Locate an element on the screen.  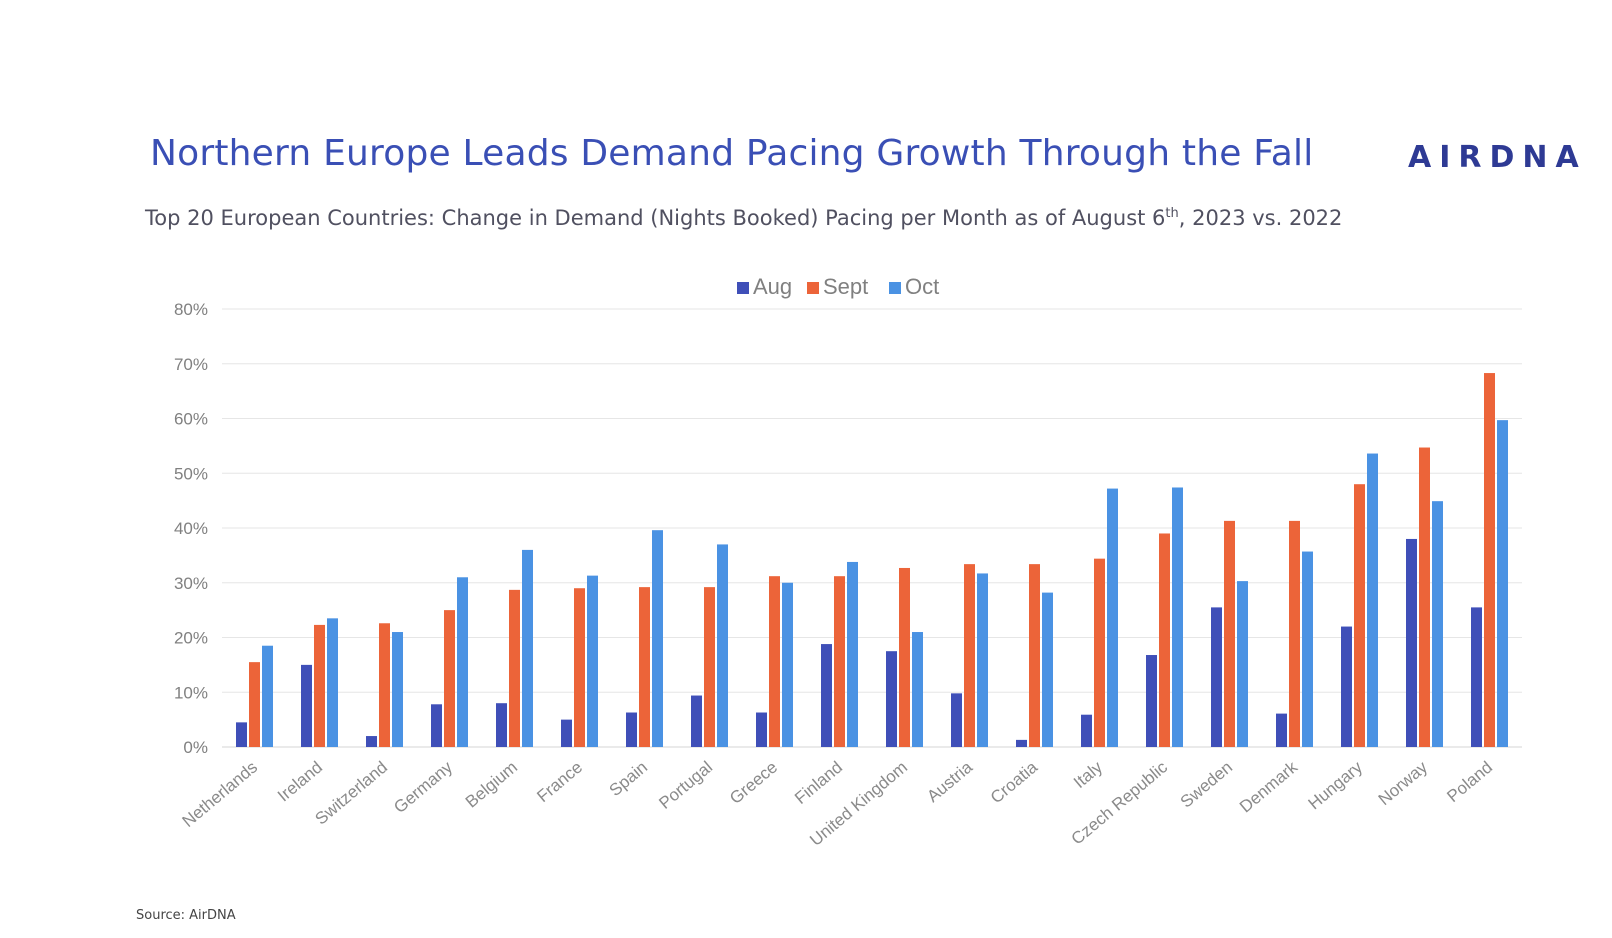
x-tick-label: Finland is located at coordinates (818, 783).